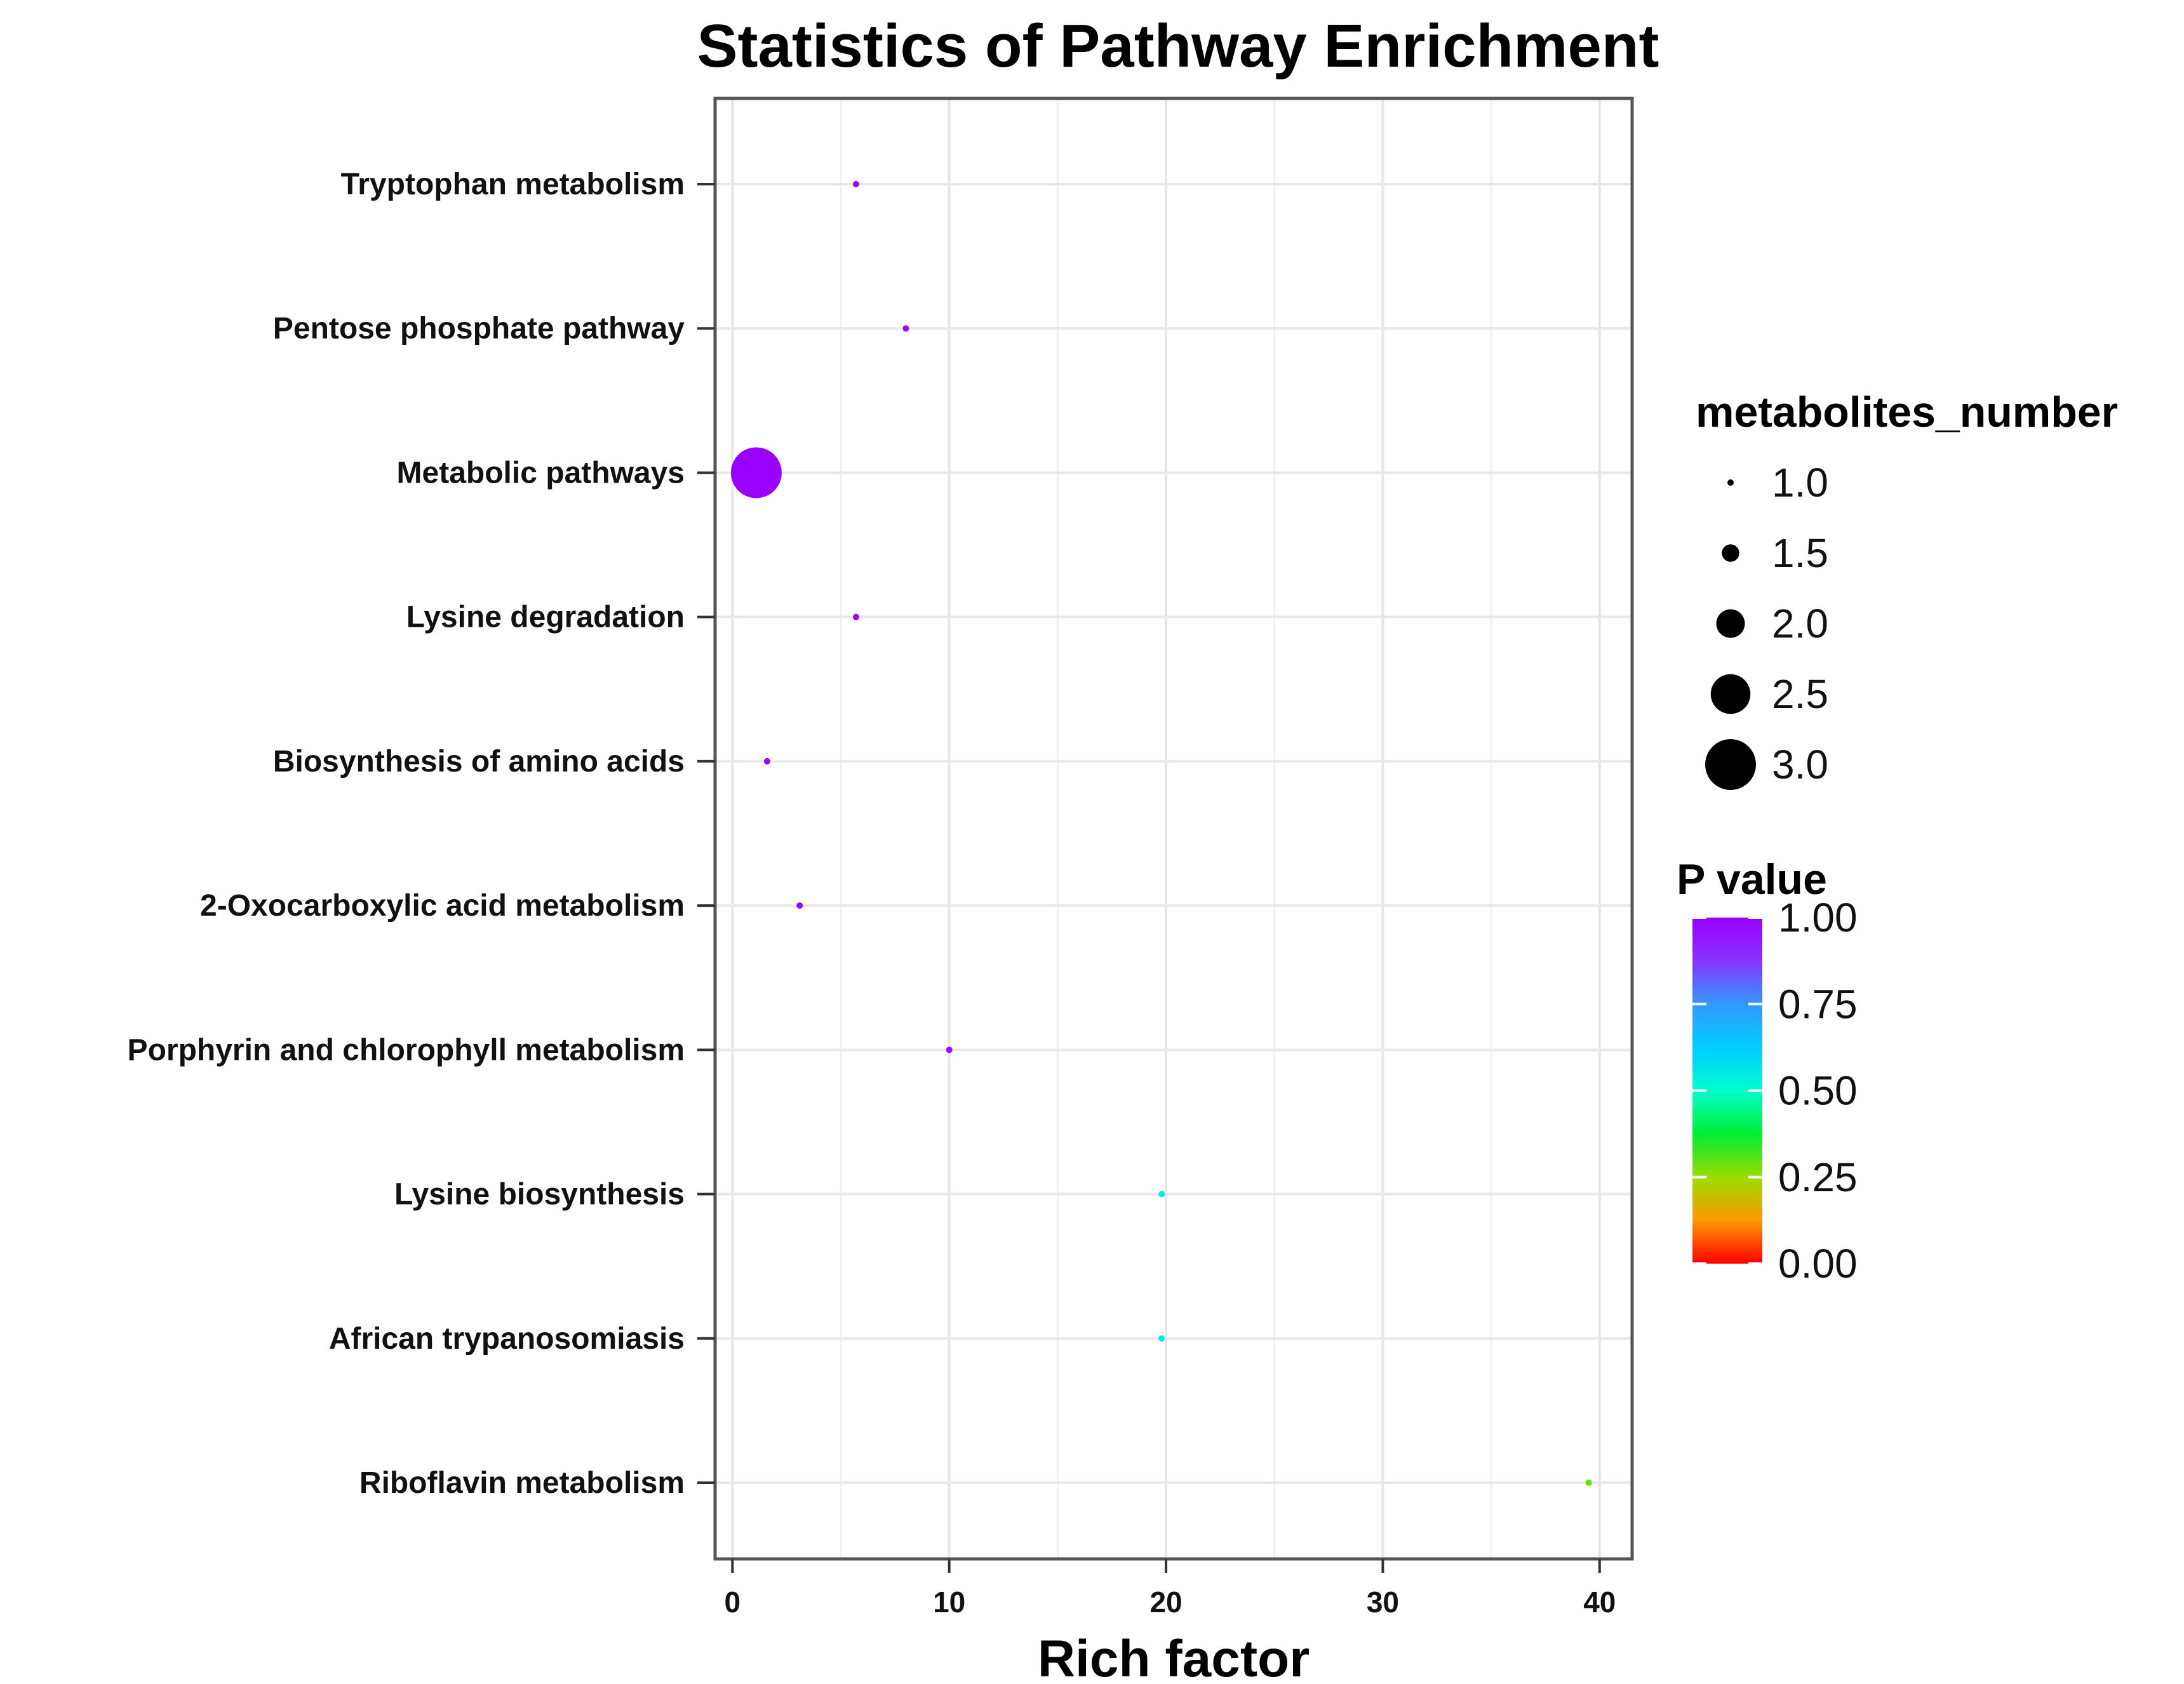  I want to click on x-axis: 0 10 20 30 40, so click(1170, 1589).